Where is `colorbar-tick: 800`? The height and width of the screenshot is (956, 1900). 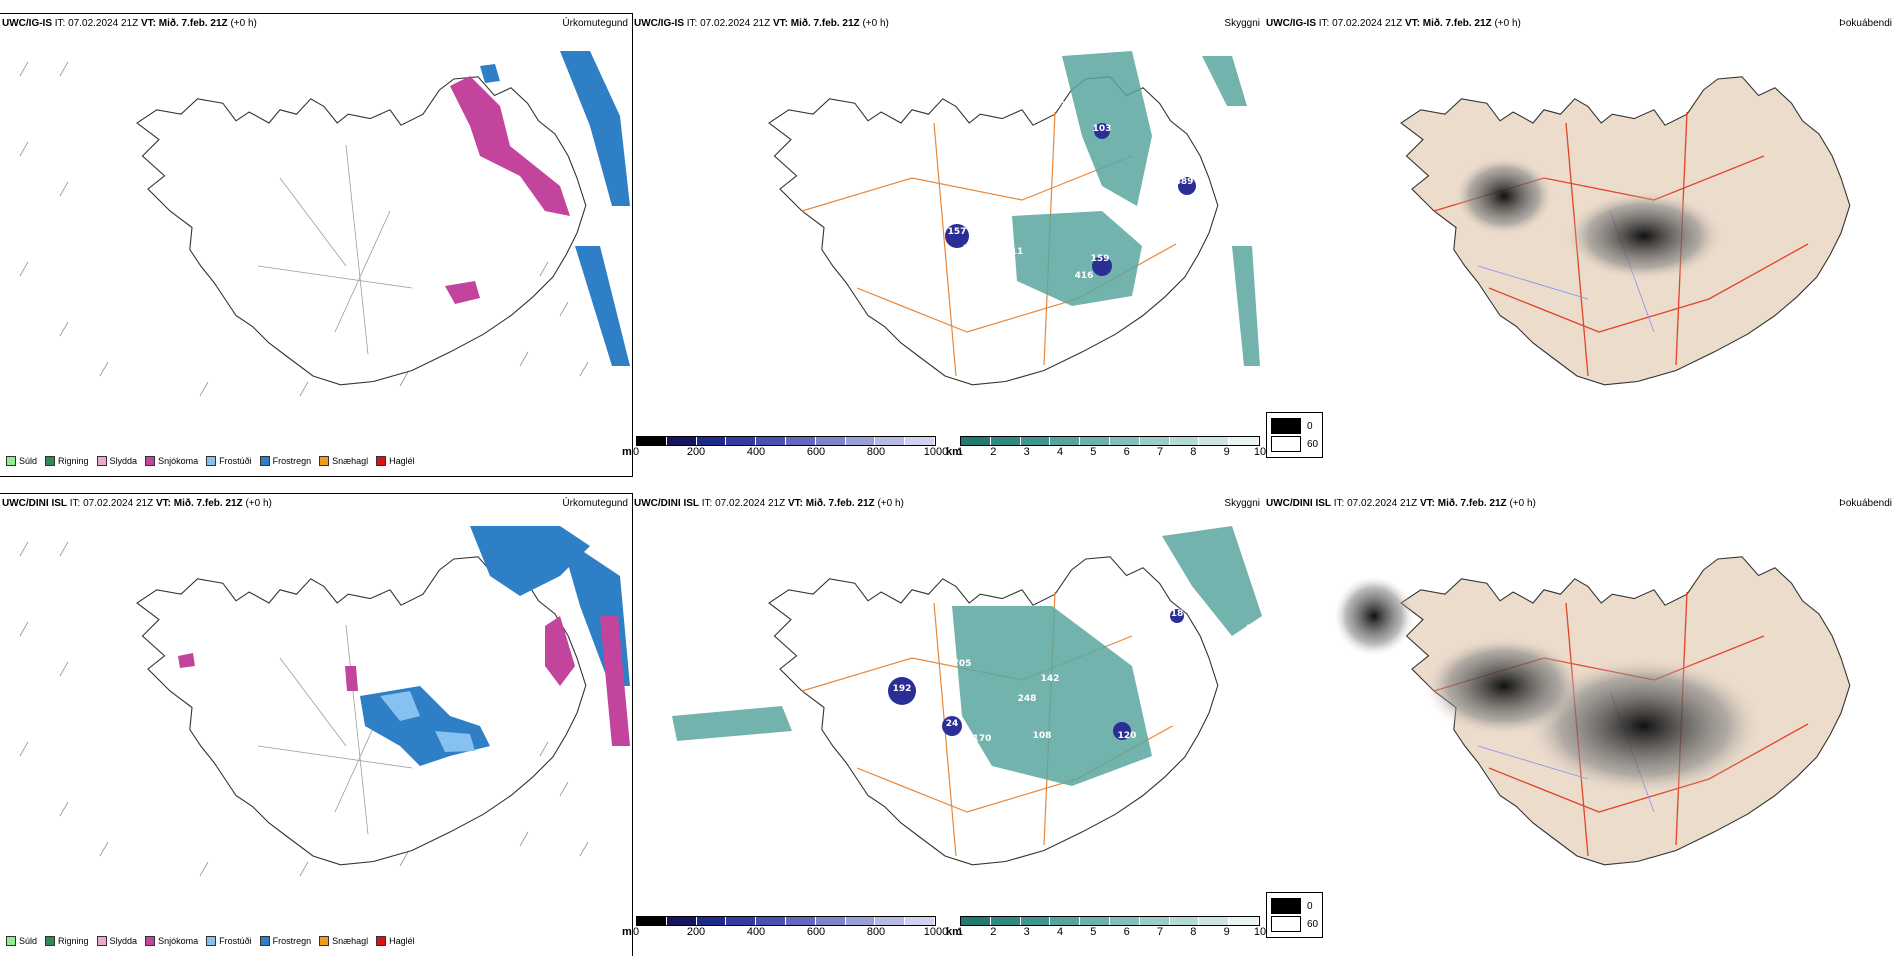
colorbar-tick: 800 is located at coordinates (876, 452).